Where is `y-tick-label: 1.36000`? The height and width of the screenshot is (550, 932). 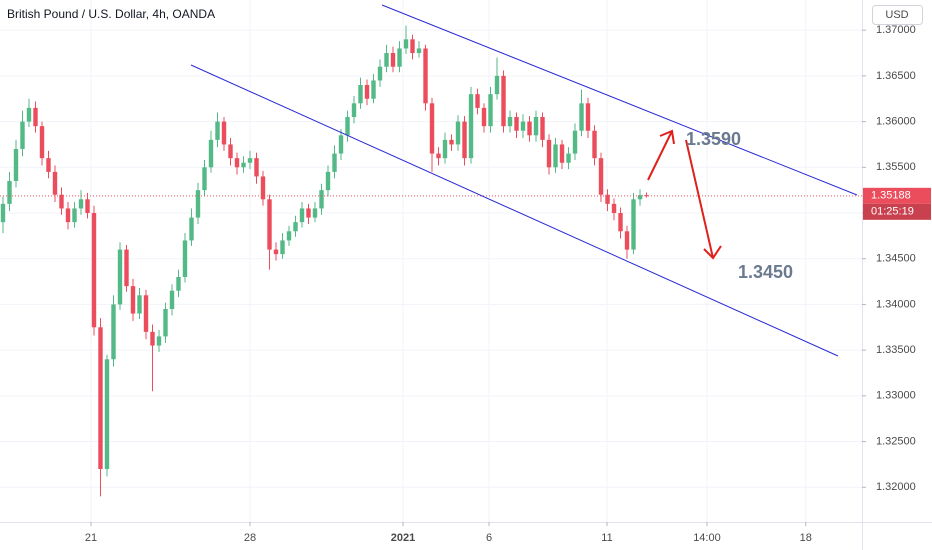
y-tick-label: 1.36000 is located at coordinates (896, 121).